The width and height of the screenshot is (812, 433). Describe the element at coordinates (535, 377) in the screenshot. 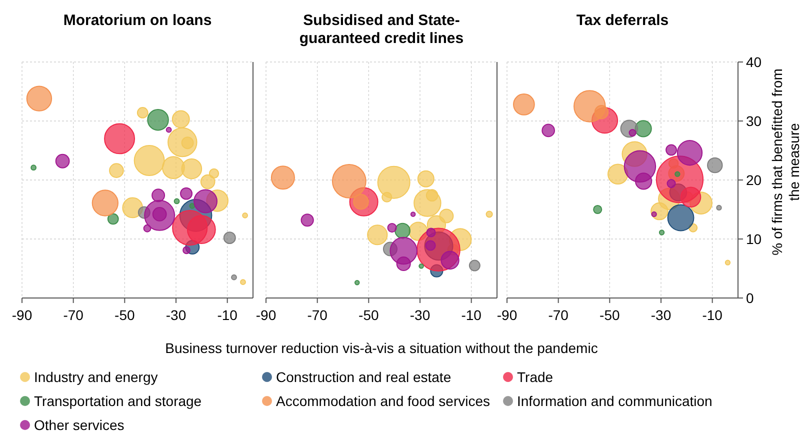

I see `legend-label: Trade` at that location.